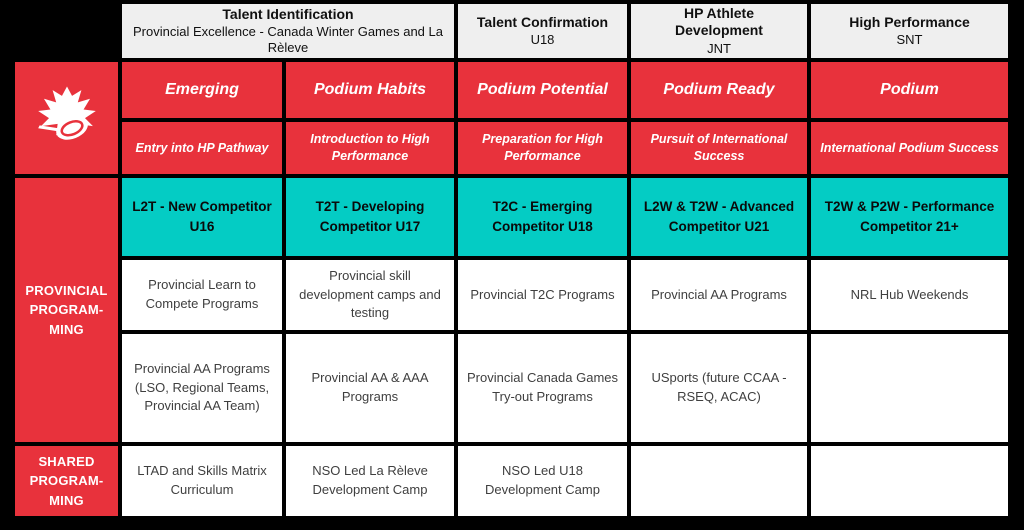  I want to click on stage-cell-emerging: Emerging, so click(202, 90).